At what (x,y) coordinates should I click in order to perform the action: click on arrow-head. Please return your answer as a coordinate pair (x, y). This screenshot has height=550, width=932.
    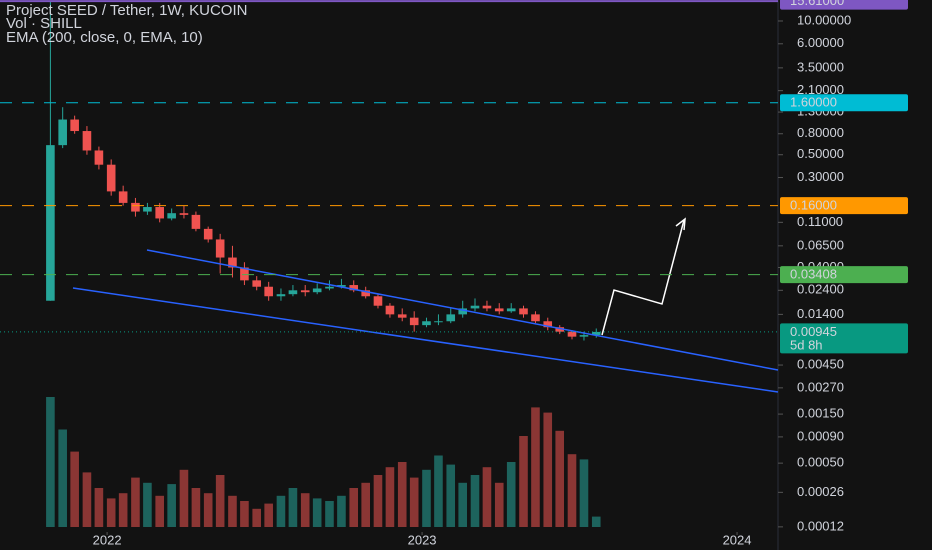
    Looking at the image, I should click on (680, 224).